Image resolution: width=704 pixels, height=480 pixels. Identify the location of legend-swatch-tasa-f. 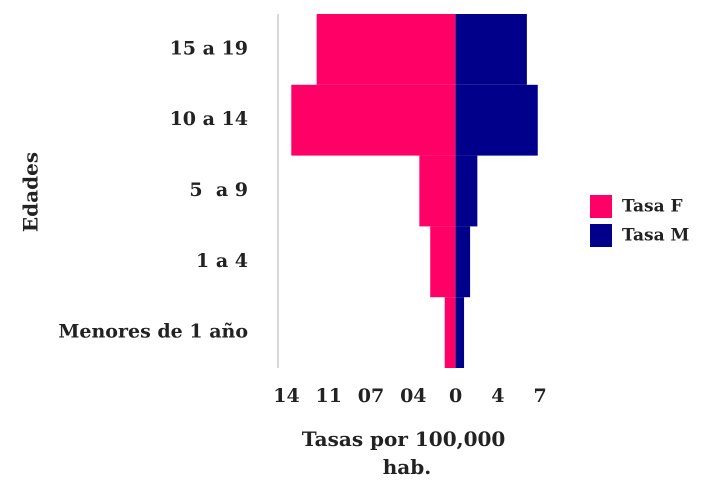
(601, 206).